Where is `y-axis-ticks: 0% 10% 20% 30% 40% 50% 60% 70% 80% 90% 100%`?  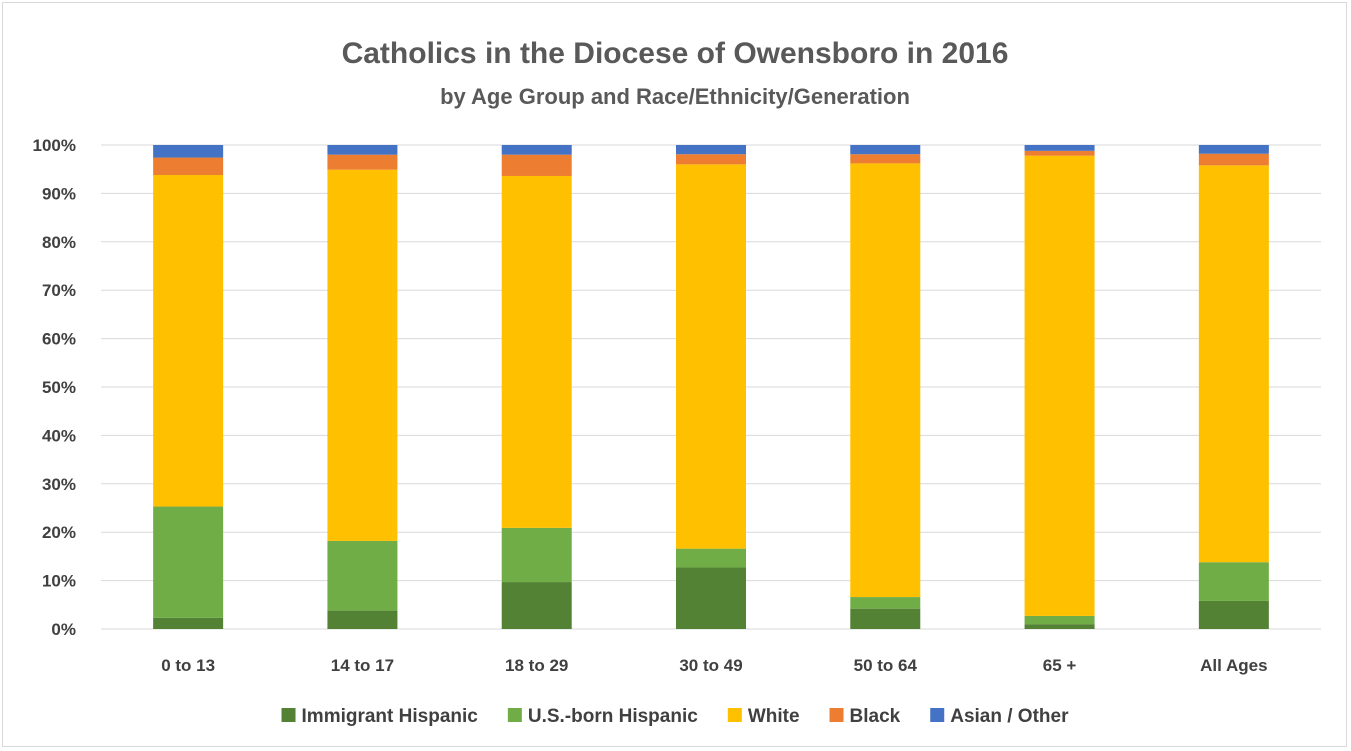
y-axis-ticks: 0% 10% 20% 30% 40% 50% 60% 70% 80% 90% 100% is located at coordinates (54, 387).